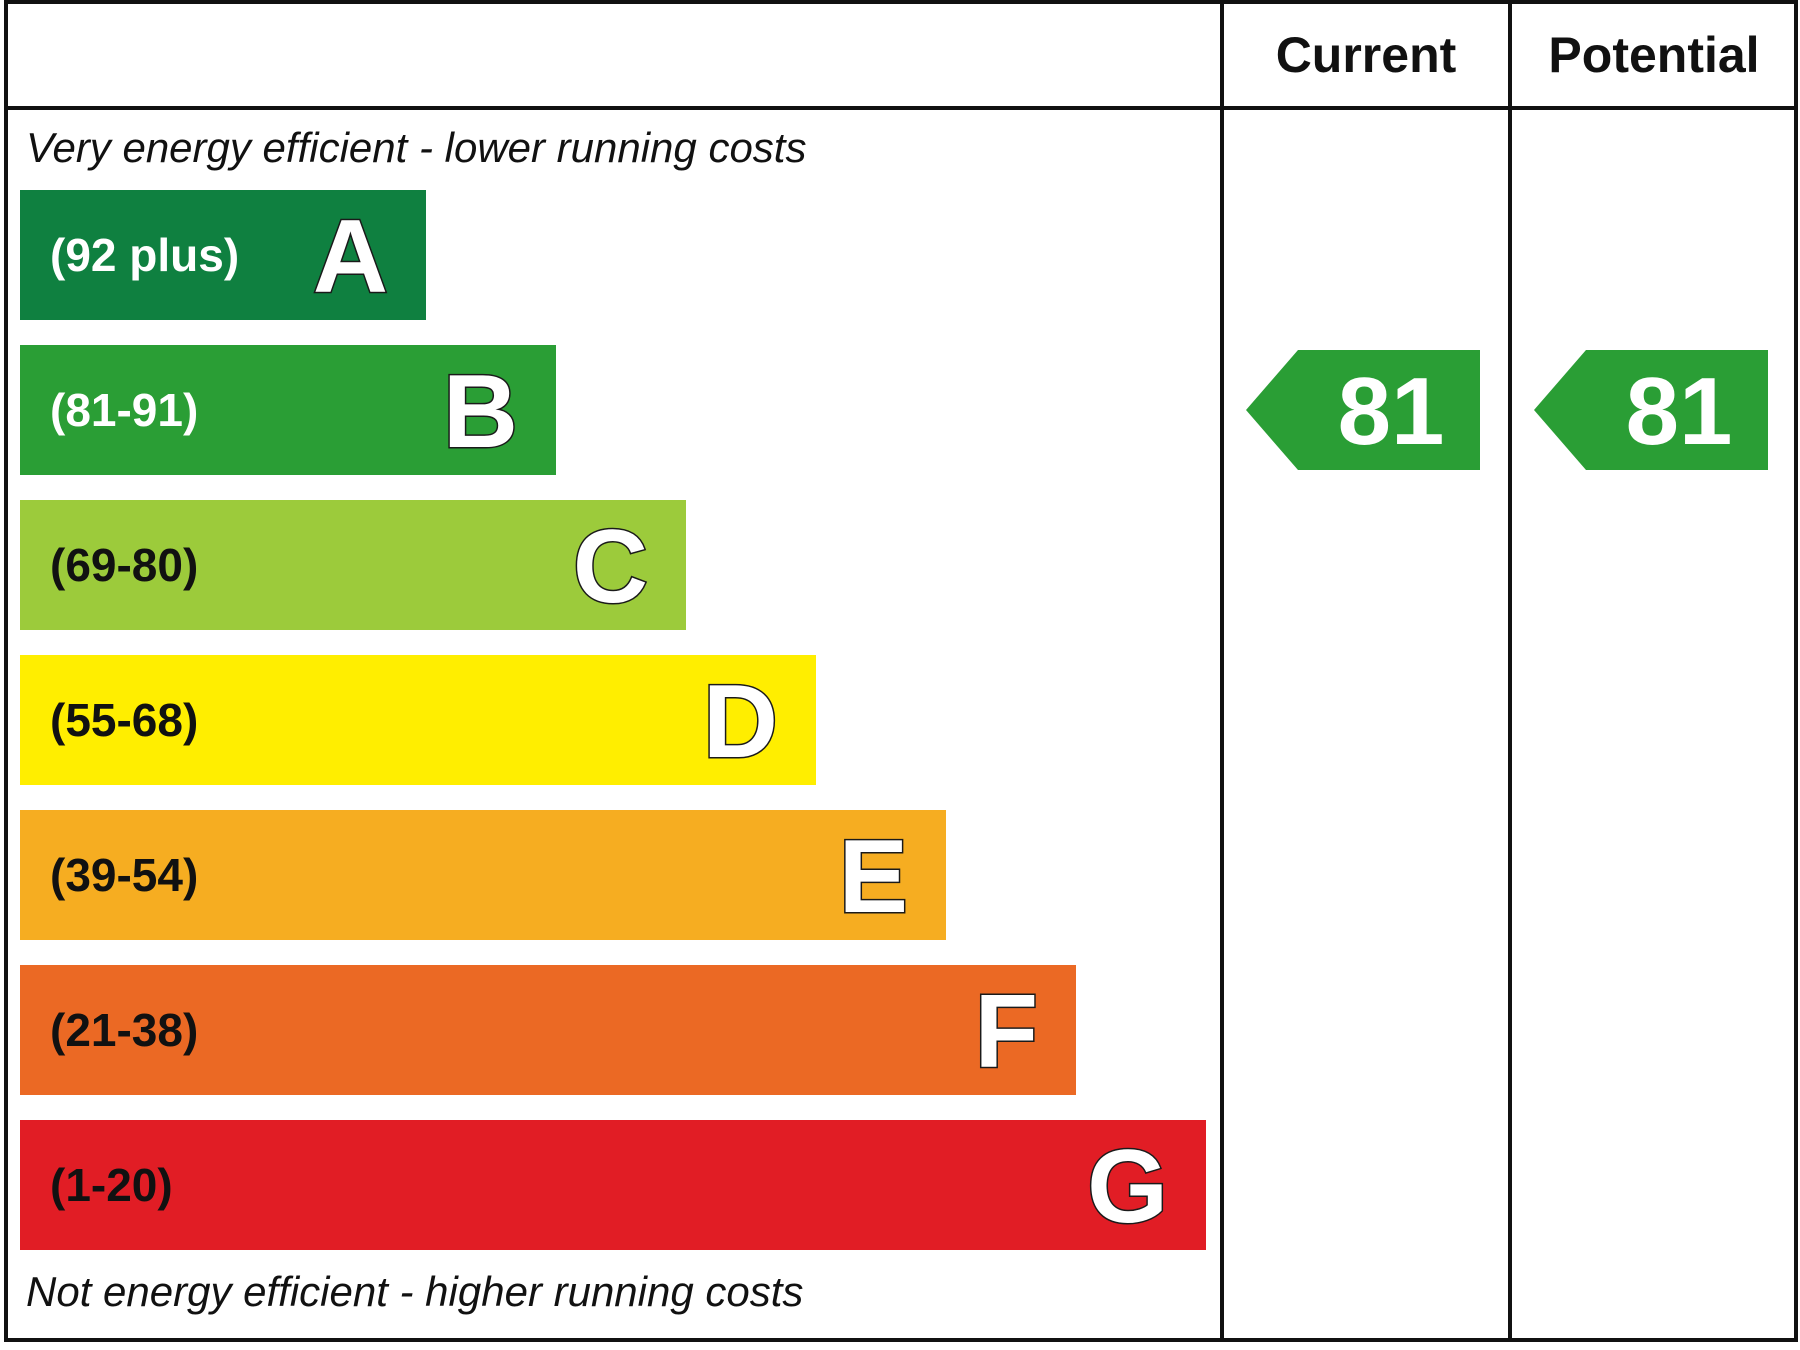 This screenshot has width=1800, height=1350. Describe the element at coordinates (350, 257) in the screenshot. I see `band-a-letter: A` at that location.